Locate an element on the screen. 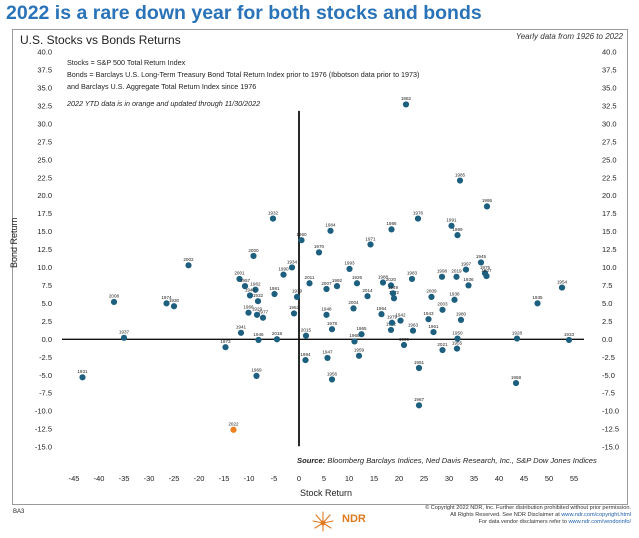 The height and width of the screenshot is (538, 639). point-label: 2019 is located at coordinates (456, 271).